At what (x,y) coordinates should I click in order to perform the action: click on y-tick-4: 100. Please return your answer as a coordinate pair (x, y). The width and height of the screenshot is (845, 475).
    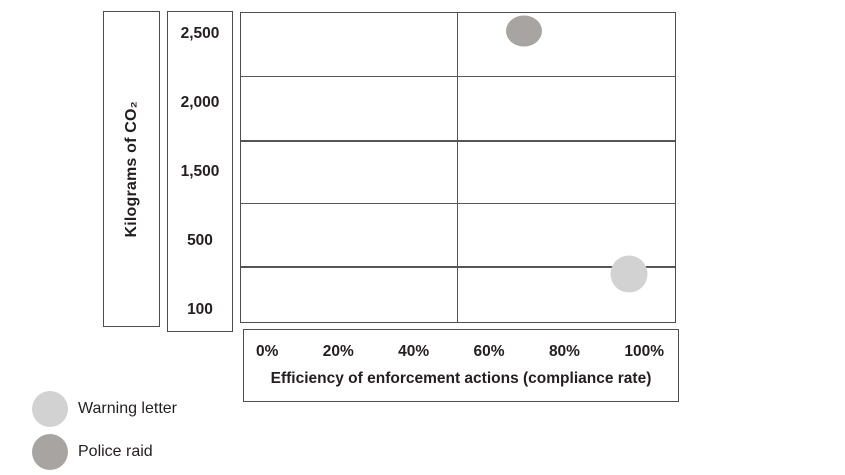
    Looking at the image, I should click on (200, 309).